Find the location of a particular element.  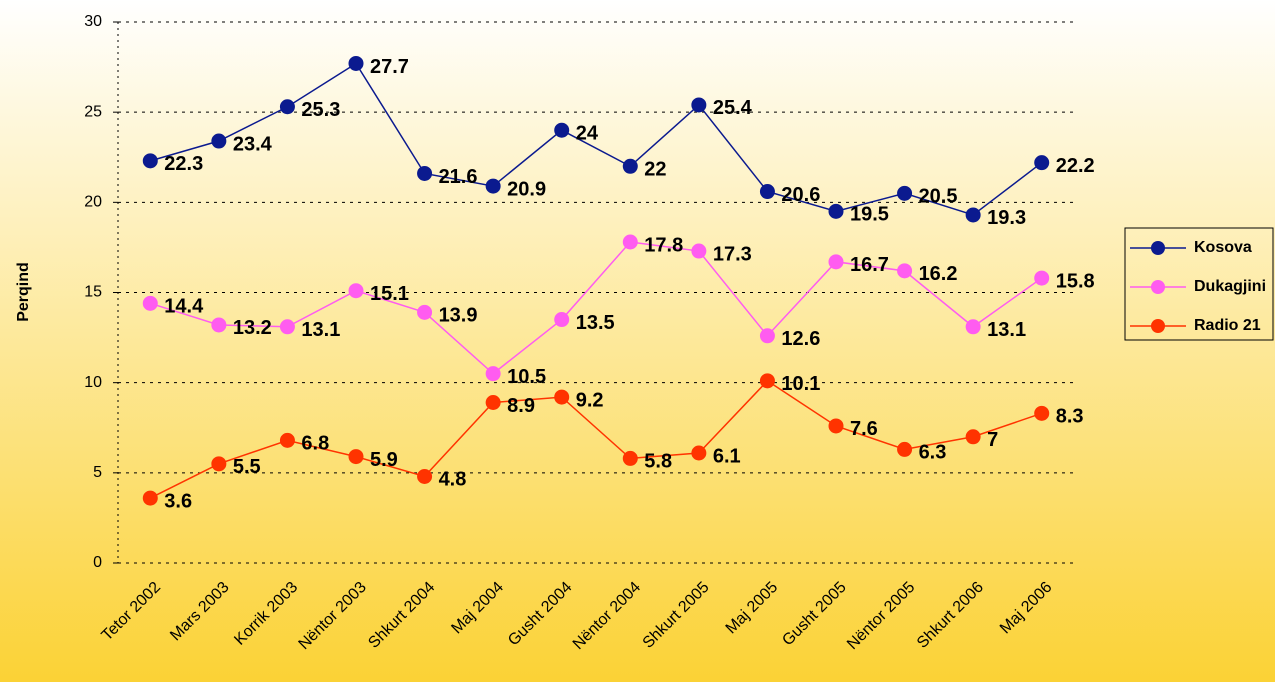

data-label: 24 is located at coordinates (587, 133).